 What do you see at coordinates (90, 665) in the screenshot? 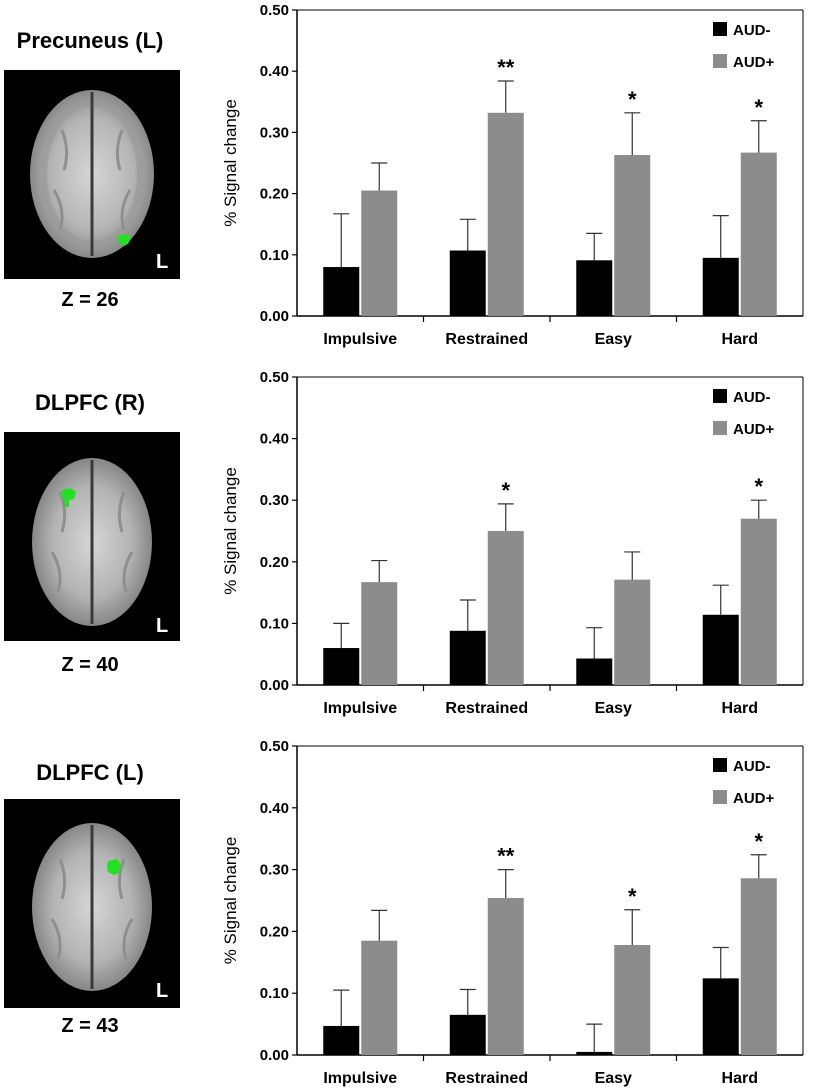
I see `slice-label: Z = 40` at bounding box center [90, 665].